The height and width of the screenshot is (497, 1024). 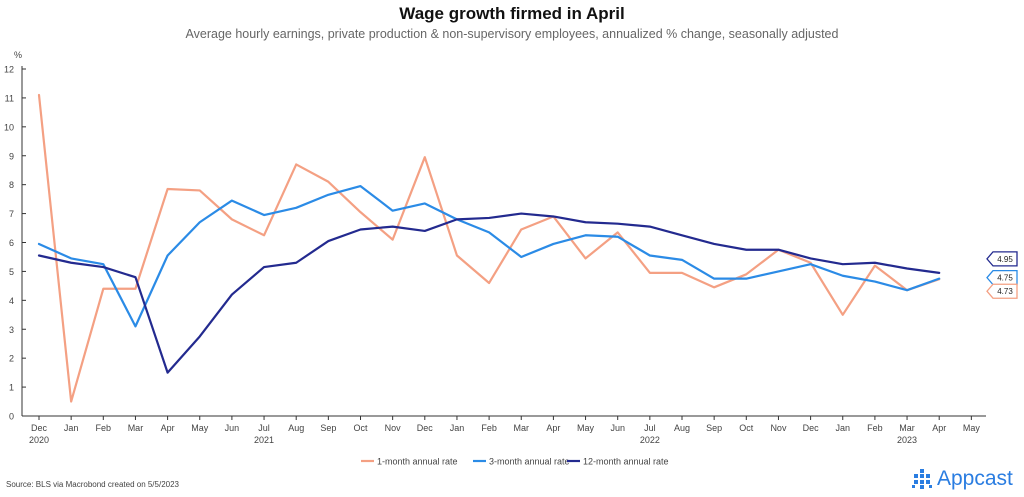 I want to click on end-value-callout-2: 4.75, so click(x=1002, y=277).